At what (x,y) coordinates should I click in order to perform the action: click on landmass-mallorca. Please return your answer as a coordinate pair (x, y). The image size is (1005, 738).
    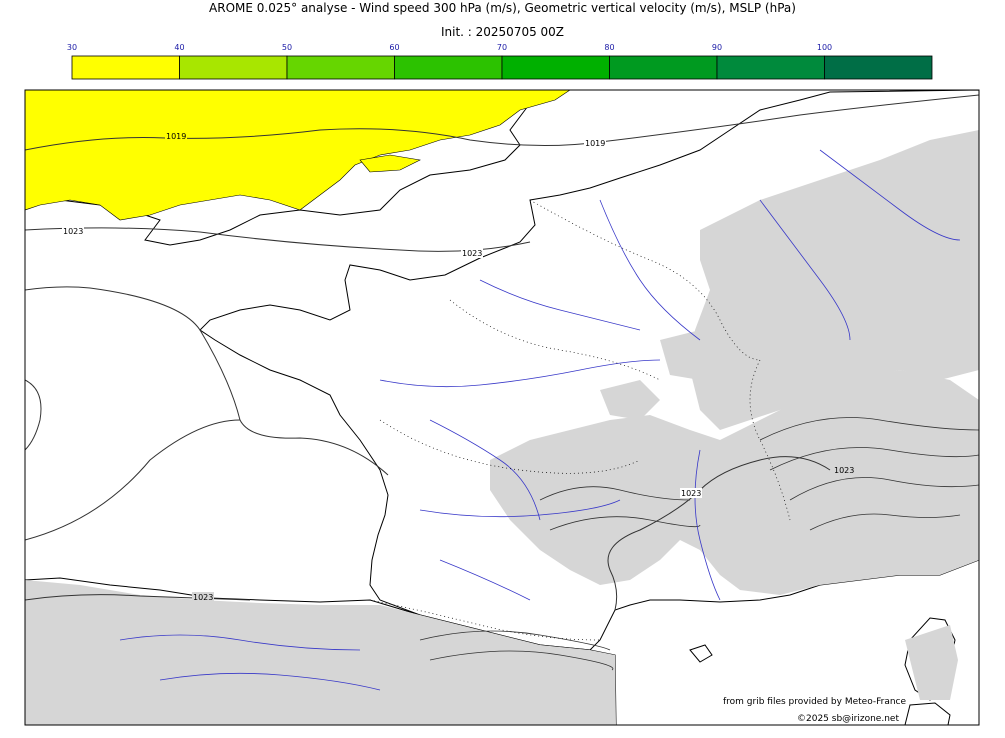
    Looking at the image, I should click on (701, 653).